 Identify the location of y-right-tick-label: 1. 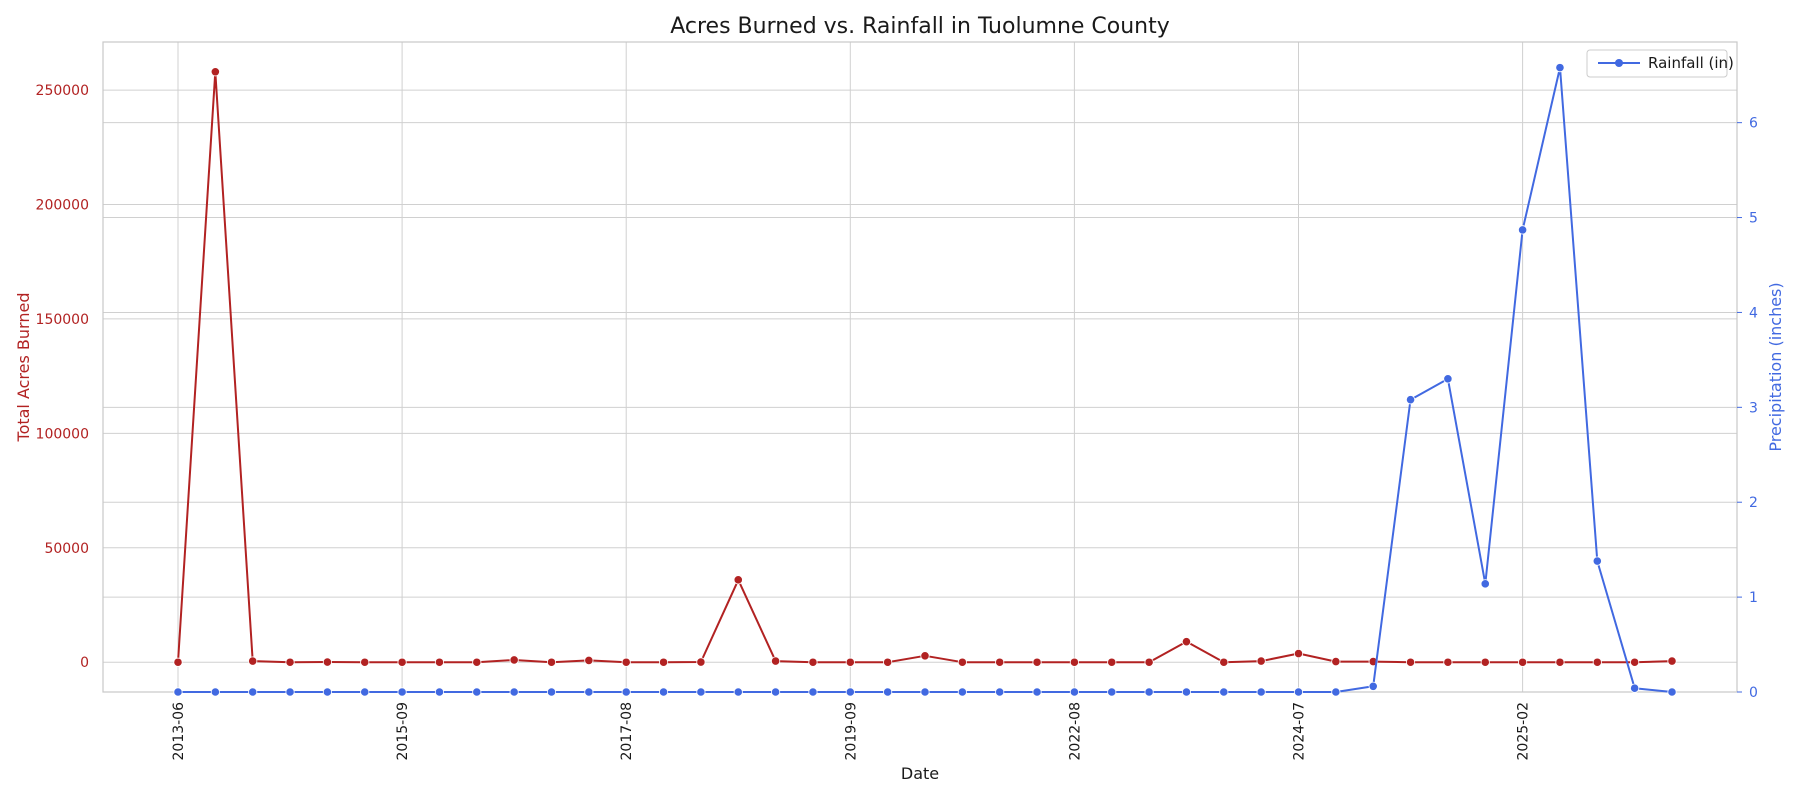
(1753, 598).